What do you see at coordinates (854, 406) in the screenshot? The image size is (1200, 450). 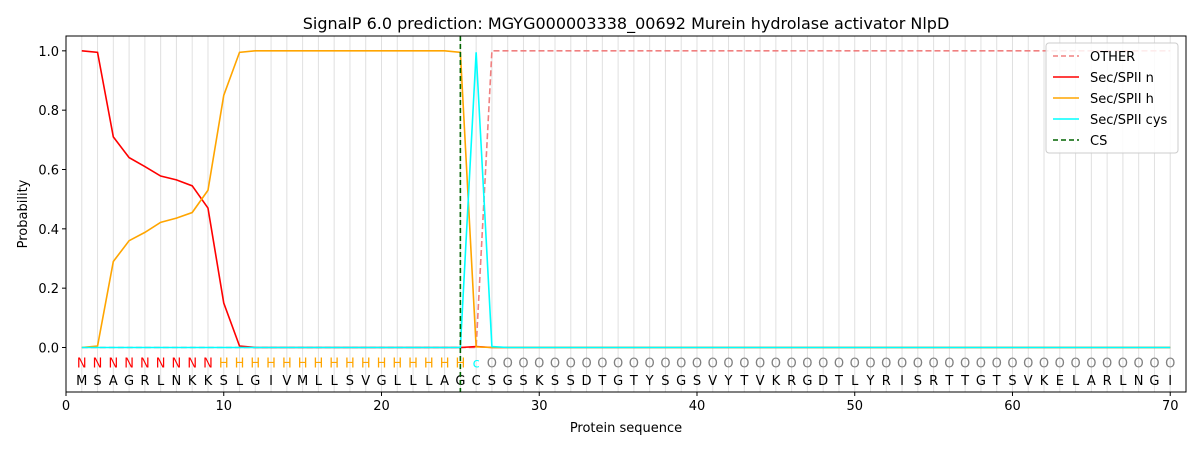 I see `x-tick-label: 50` at bounding box center [854, 406].